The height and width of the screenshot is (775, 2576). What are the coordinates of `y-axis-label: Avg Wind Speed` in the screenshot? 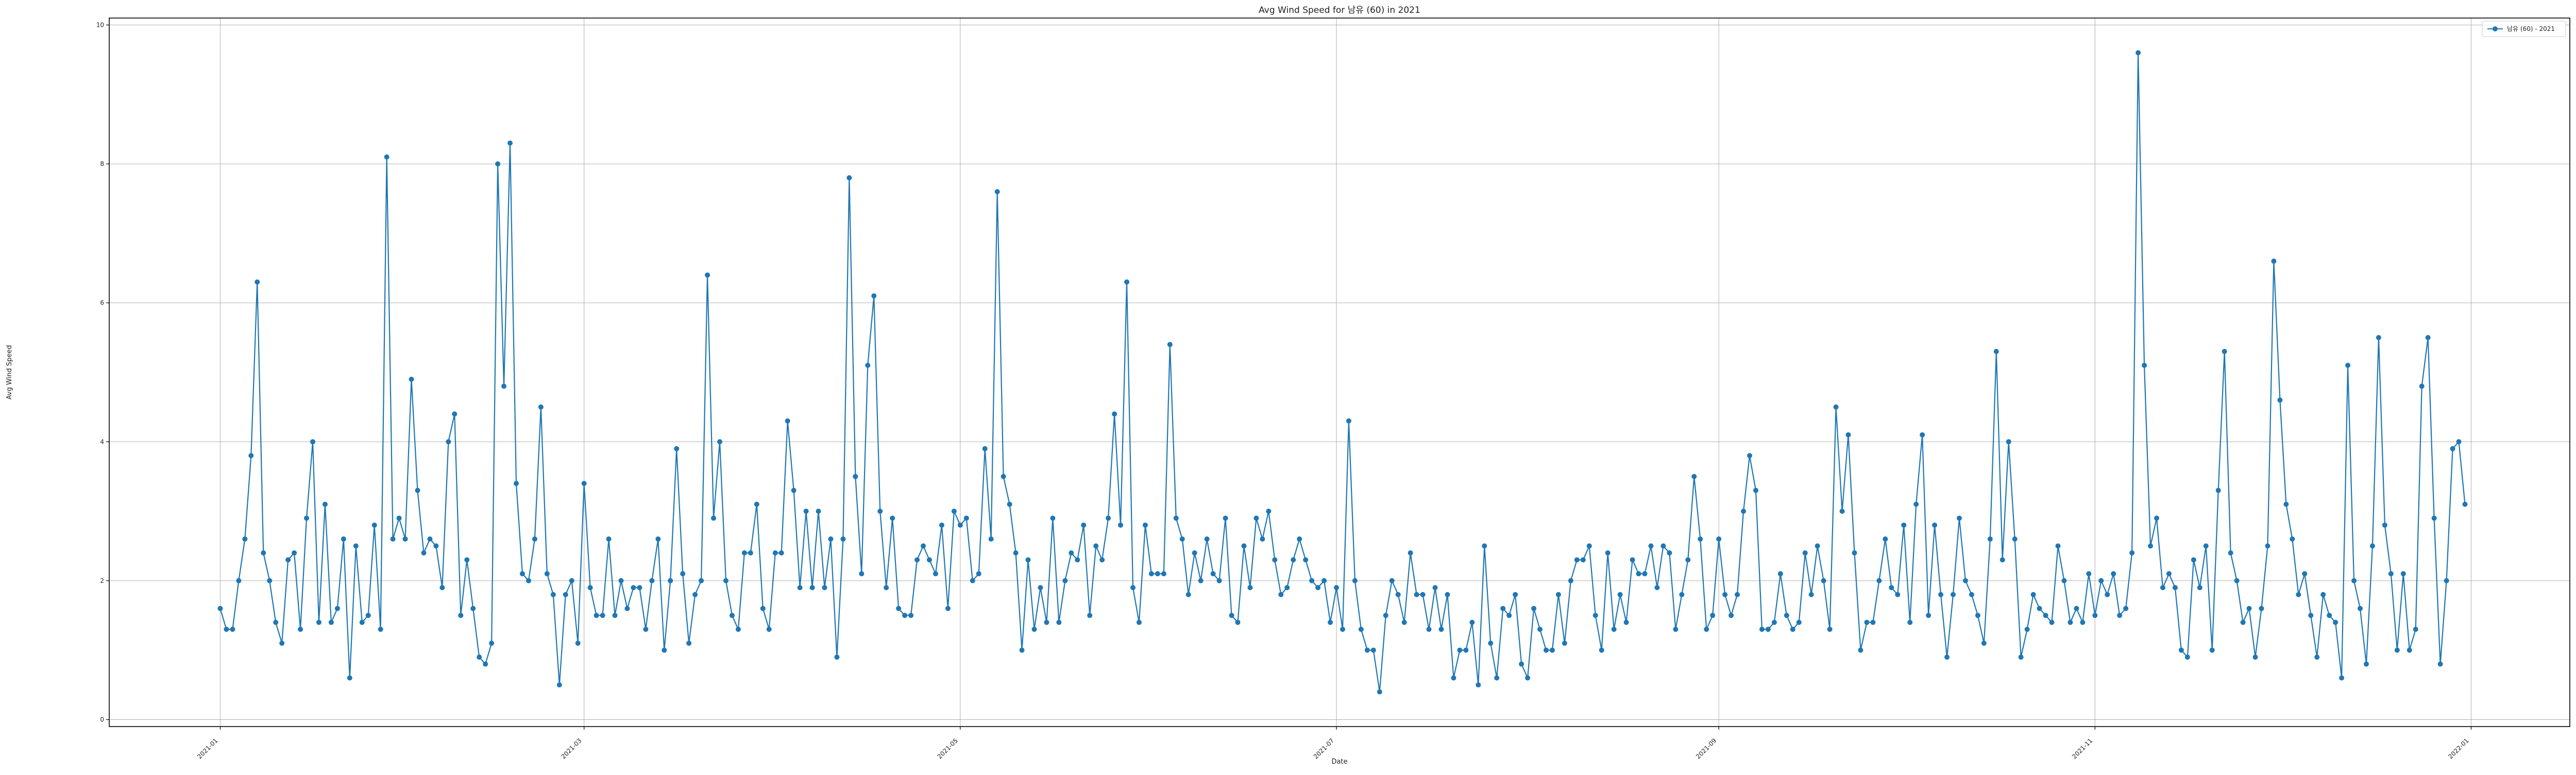 It's located at (9, 372).